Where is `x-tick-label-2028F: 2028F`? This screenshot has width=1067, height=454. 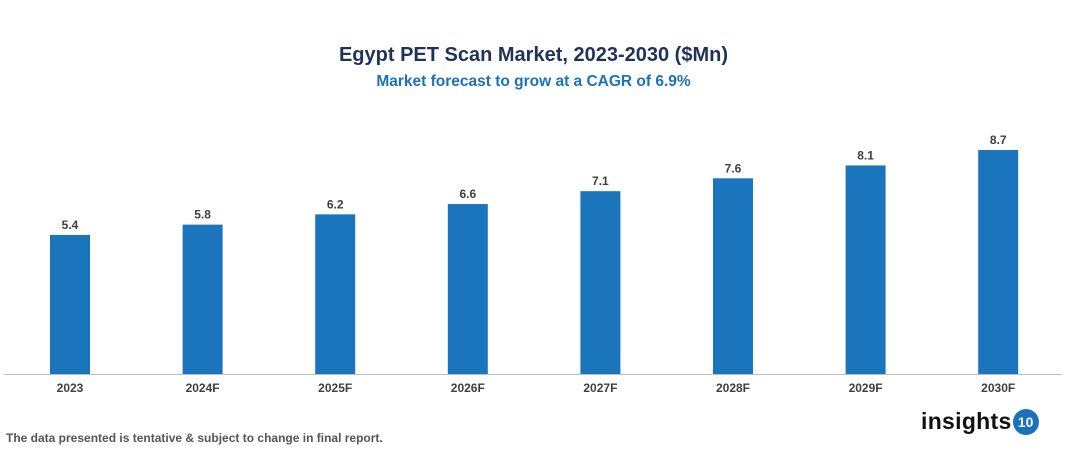
x-tick-label-2028F: 2028F is located at coordinates (733, 388).